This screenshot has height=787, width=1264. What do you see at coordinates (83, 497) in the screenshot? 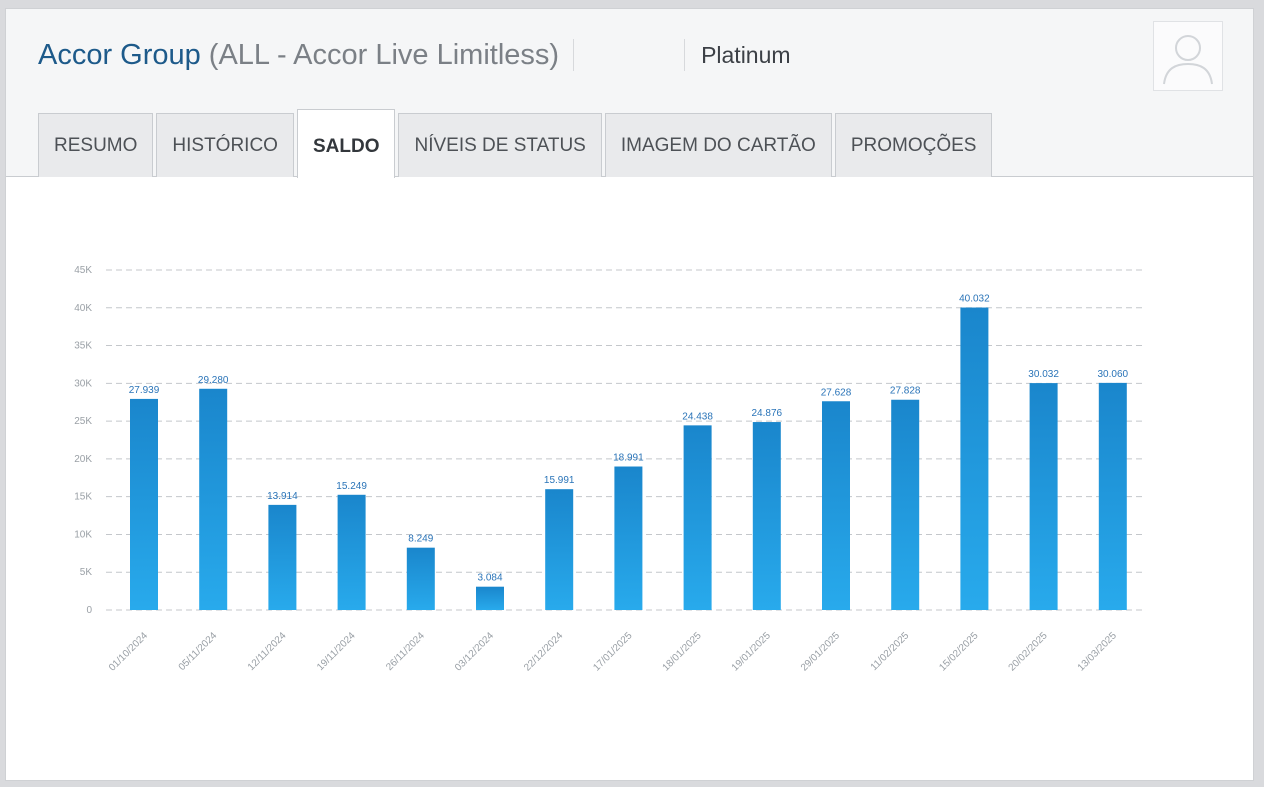
I see `y-tick-label: 15K` at bounding box center [83, 497].